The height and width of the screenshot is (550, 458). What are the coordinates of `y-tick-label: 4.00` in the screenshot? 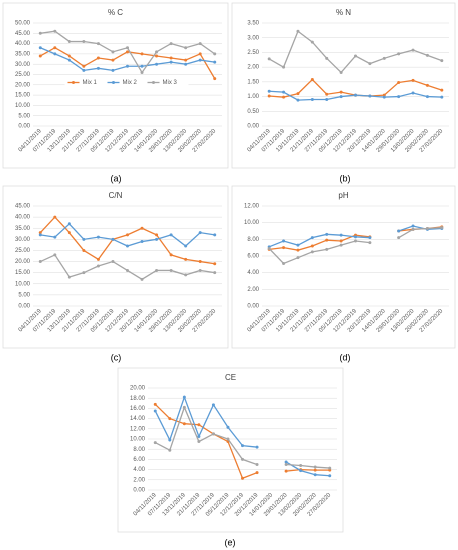 It's located at (139, 470).